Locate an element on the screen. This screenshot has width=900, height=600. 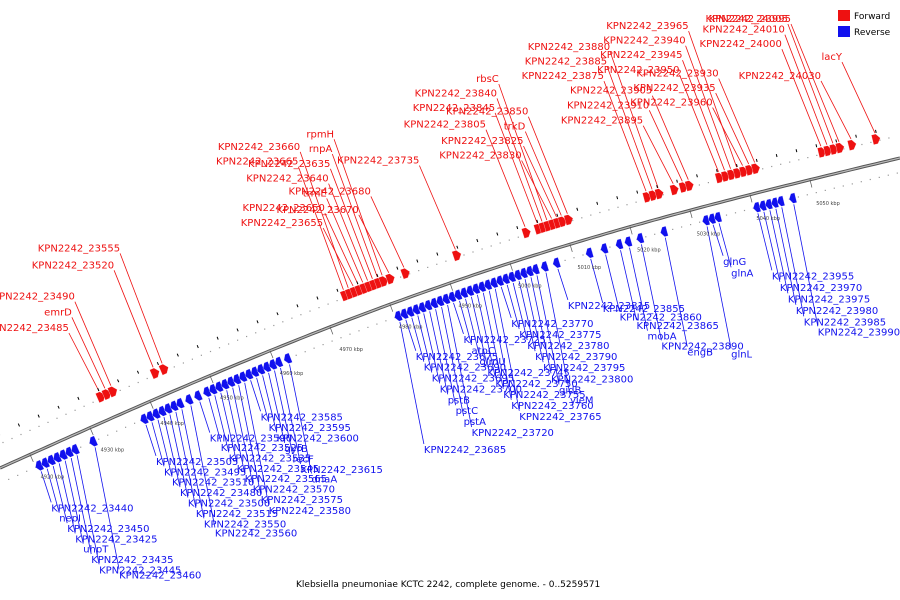
reverse-gene-label: KPN2242_23890 is located at coordinates (702, 346).